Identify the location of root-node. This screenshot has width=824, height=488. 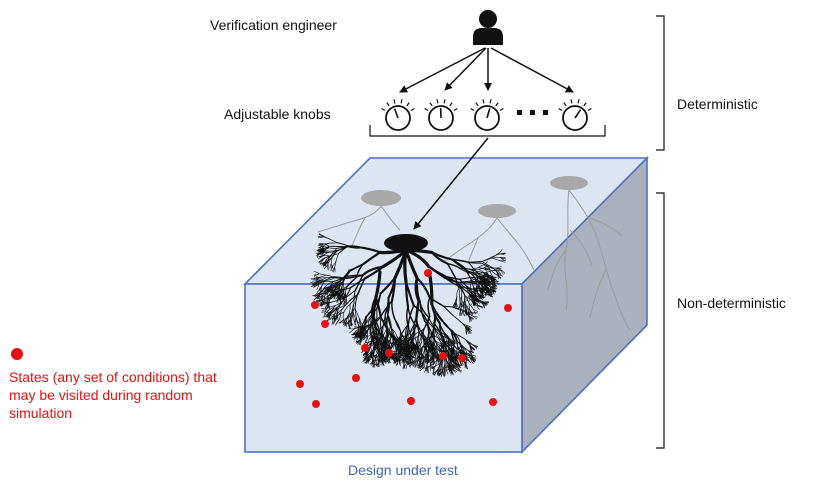
(406, 243).